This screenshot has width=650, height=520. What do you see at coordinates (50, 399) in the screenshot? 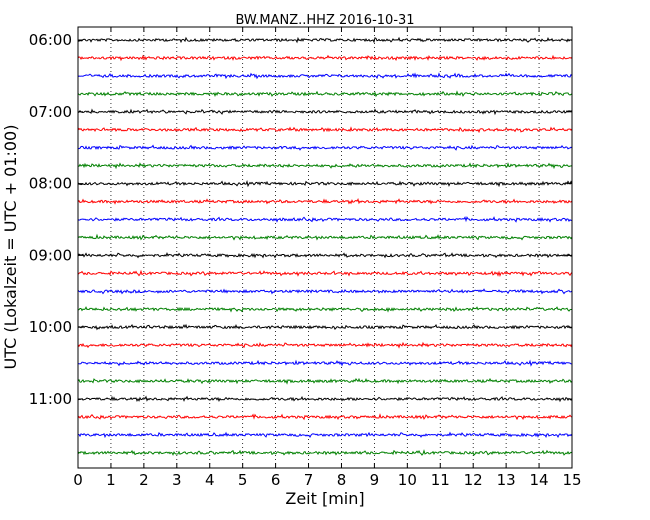
I see `y-tick-label-5: 11:00` at bounding box center [50, 399].